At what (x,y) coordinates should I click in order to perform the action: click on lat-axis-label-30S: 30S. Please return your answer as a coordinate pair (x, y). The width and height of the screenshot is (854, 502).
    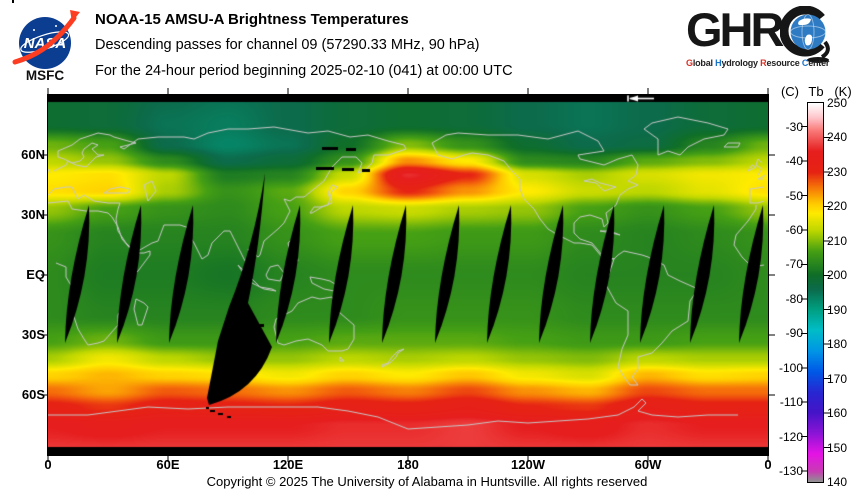
    Looking at the image, I should click on (33, 334).